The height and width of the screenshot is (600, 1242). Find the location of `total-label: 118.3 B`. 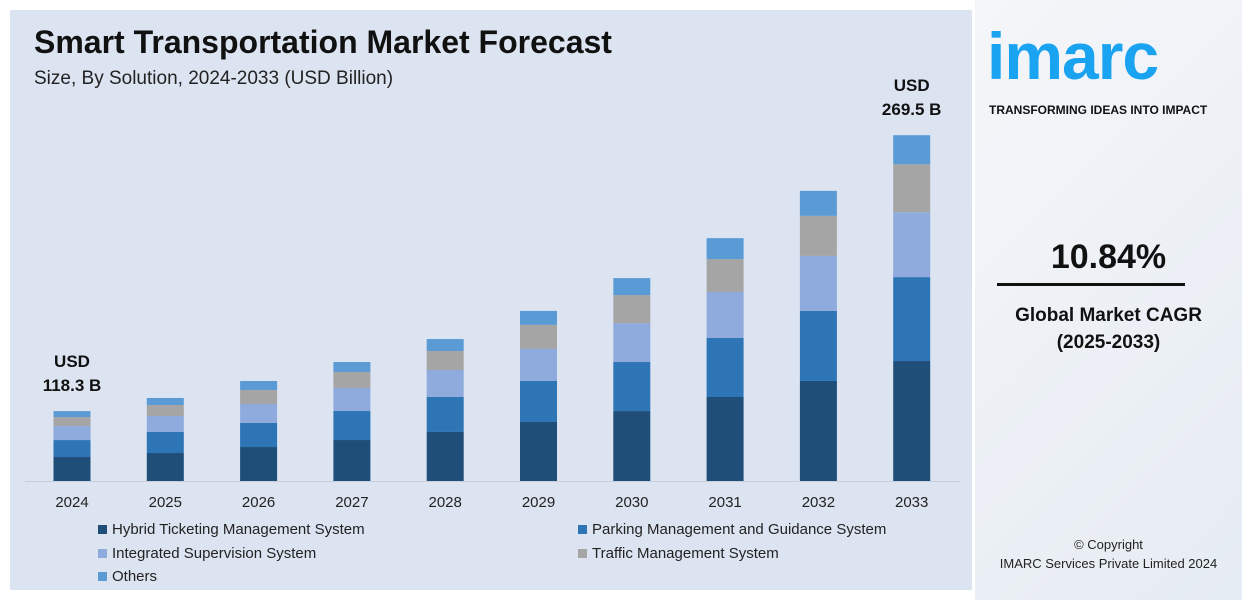

total-label: 118.3 B is located at coordinates (72, 385).